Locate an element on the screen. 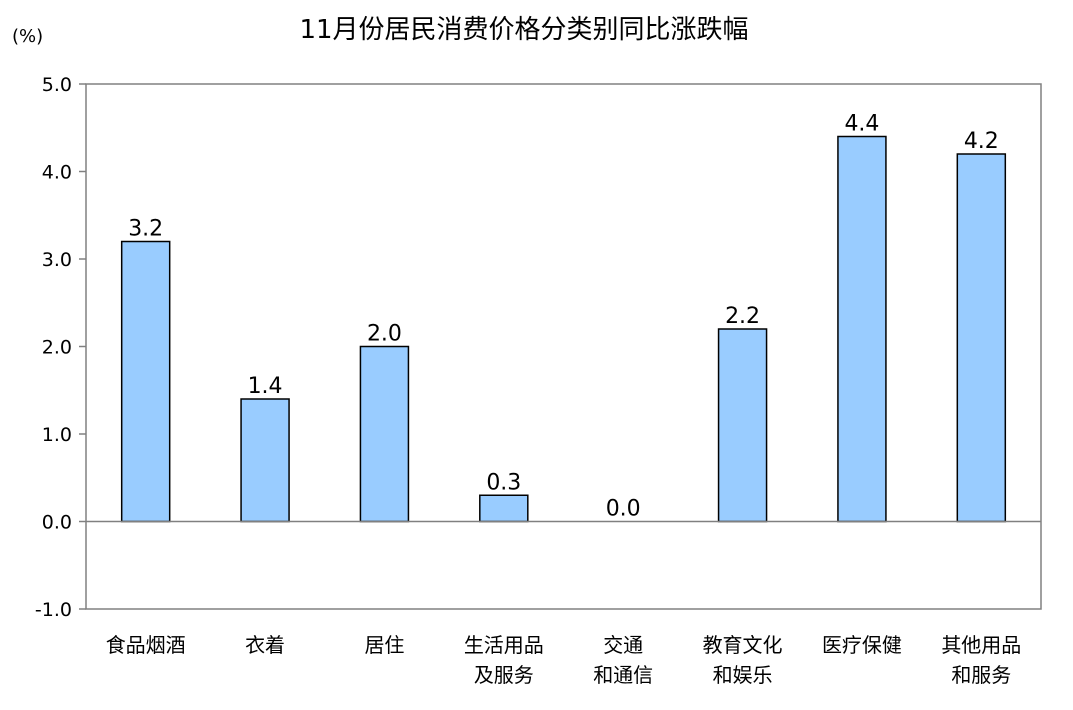 The height and width of the screenshot is (710, 1073). y-tick-label: -1.0 is located at coordinates (53, 610).